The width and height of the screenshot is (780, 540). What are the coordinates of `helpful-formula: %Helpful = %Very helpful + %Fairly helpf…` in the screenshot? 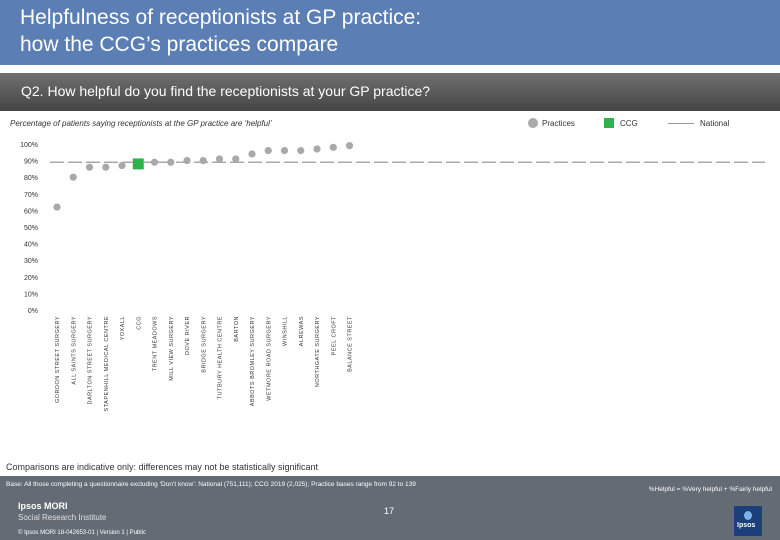 It's located at (710, 489).